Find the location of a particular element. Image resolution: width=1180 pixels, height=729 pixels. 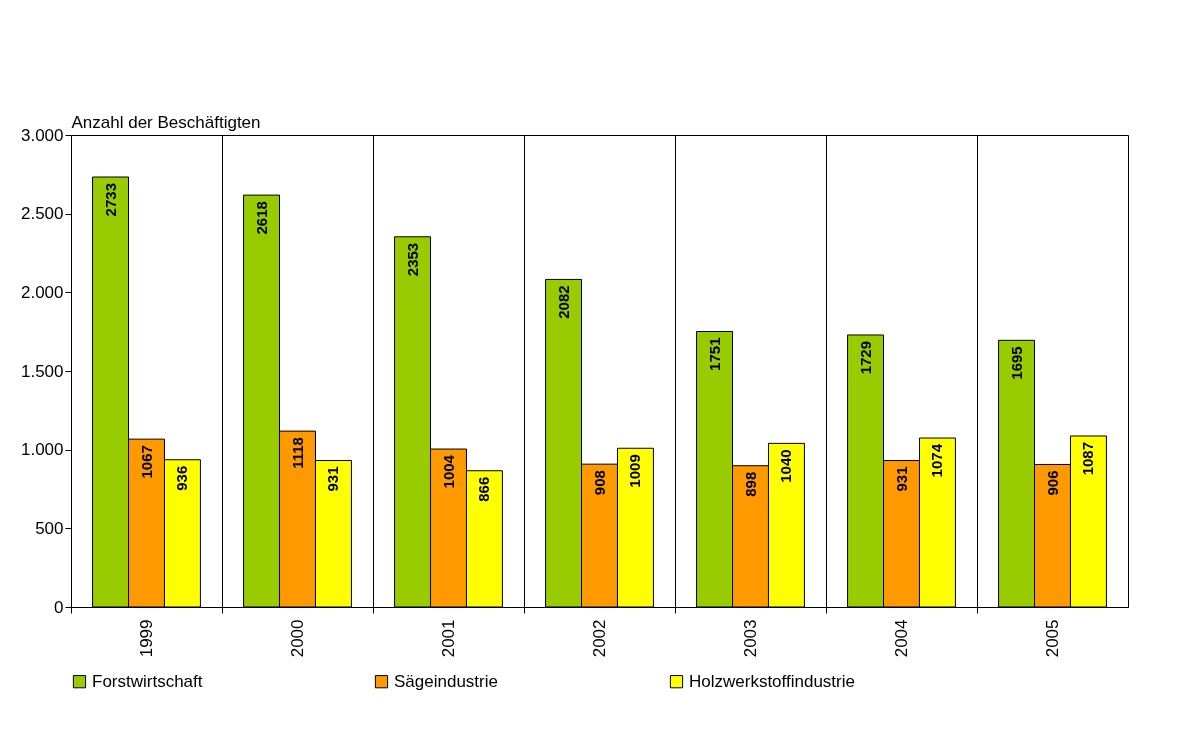

data-label: 908 is located at coordinates (599, 483).